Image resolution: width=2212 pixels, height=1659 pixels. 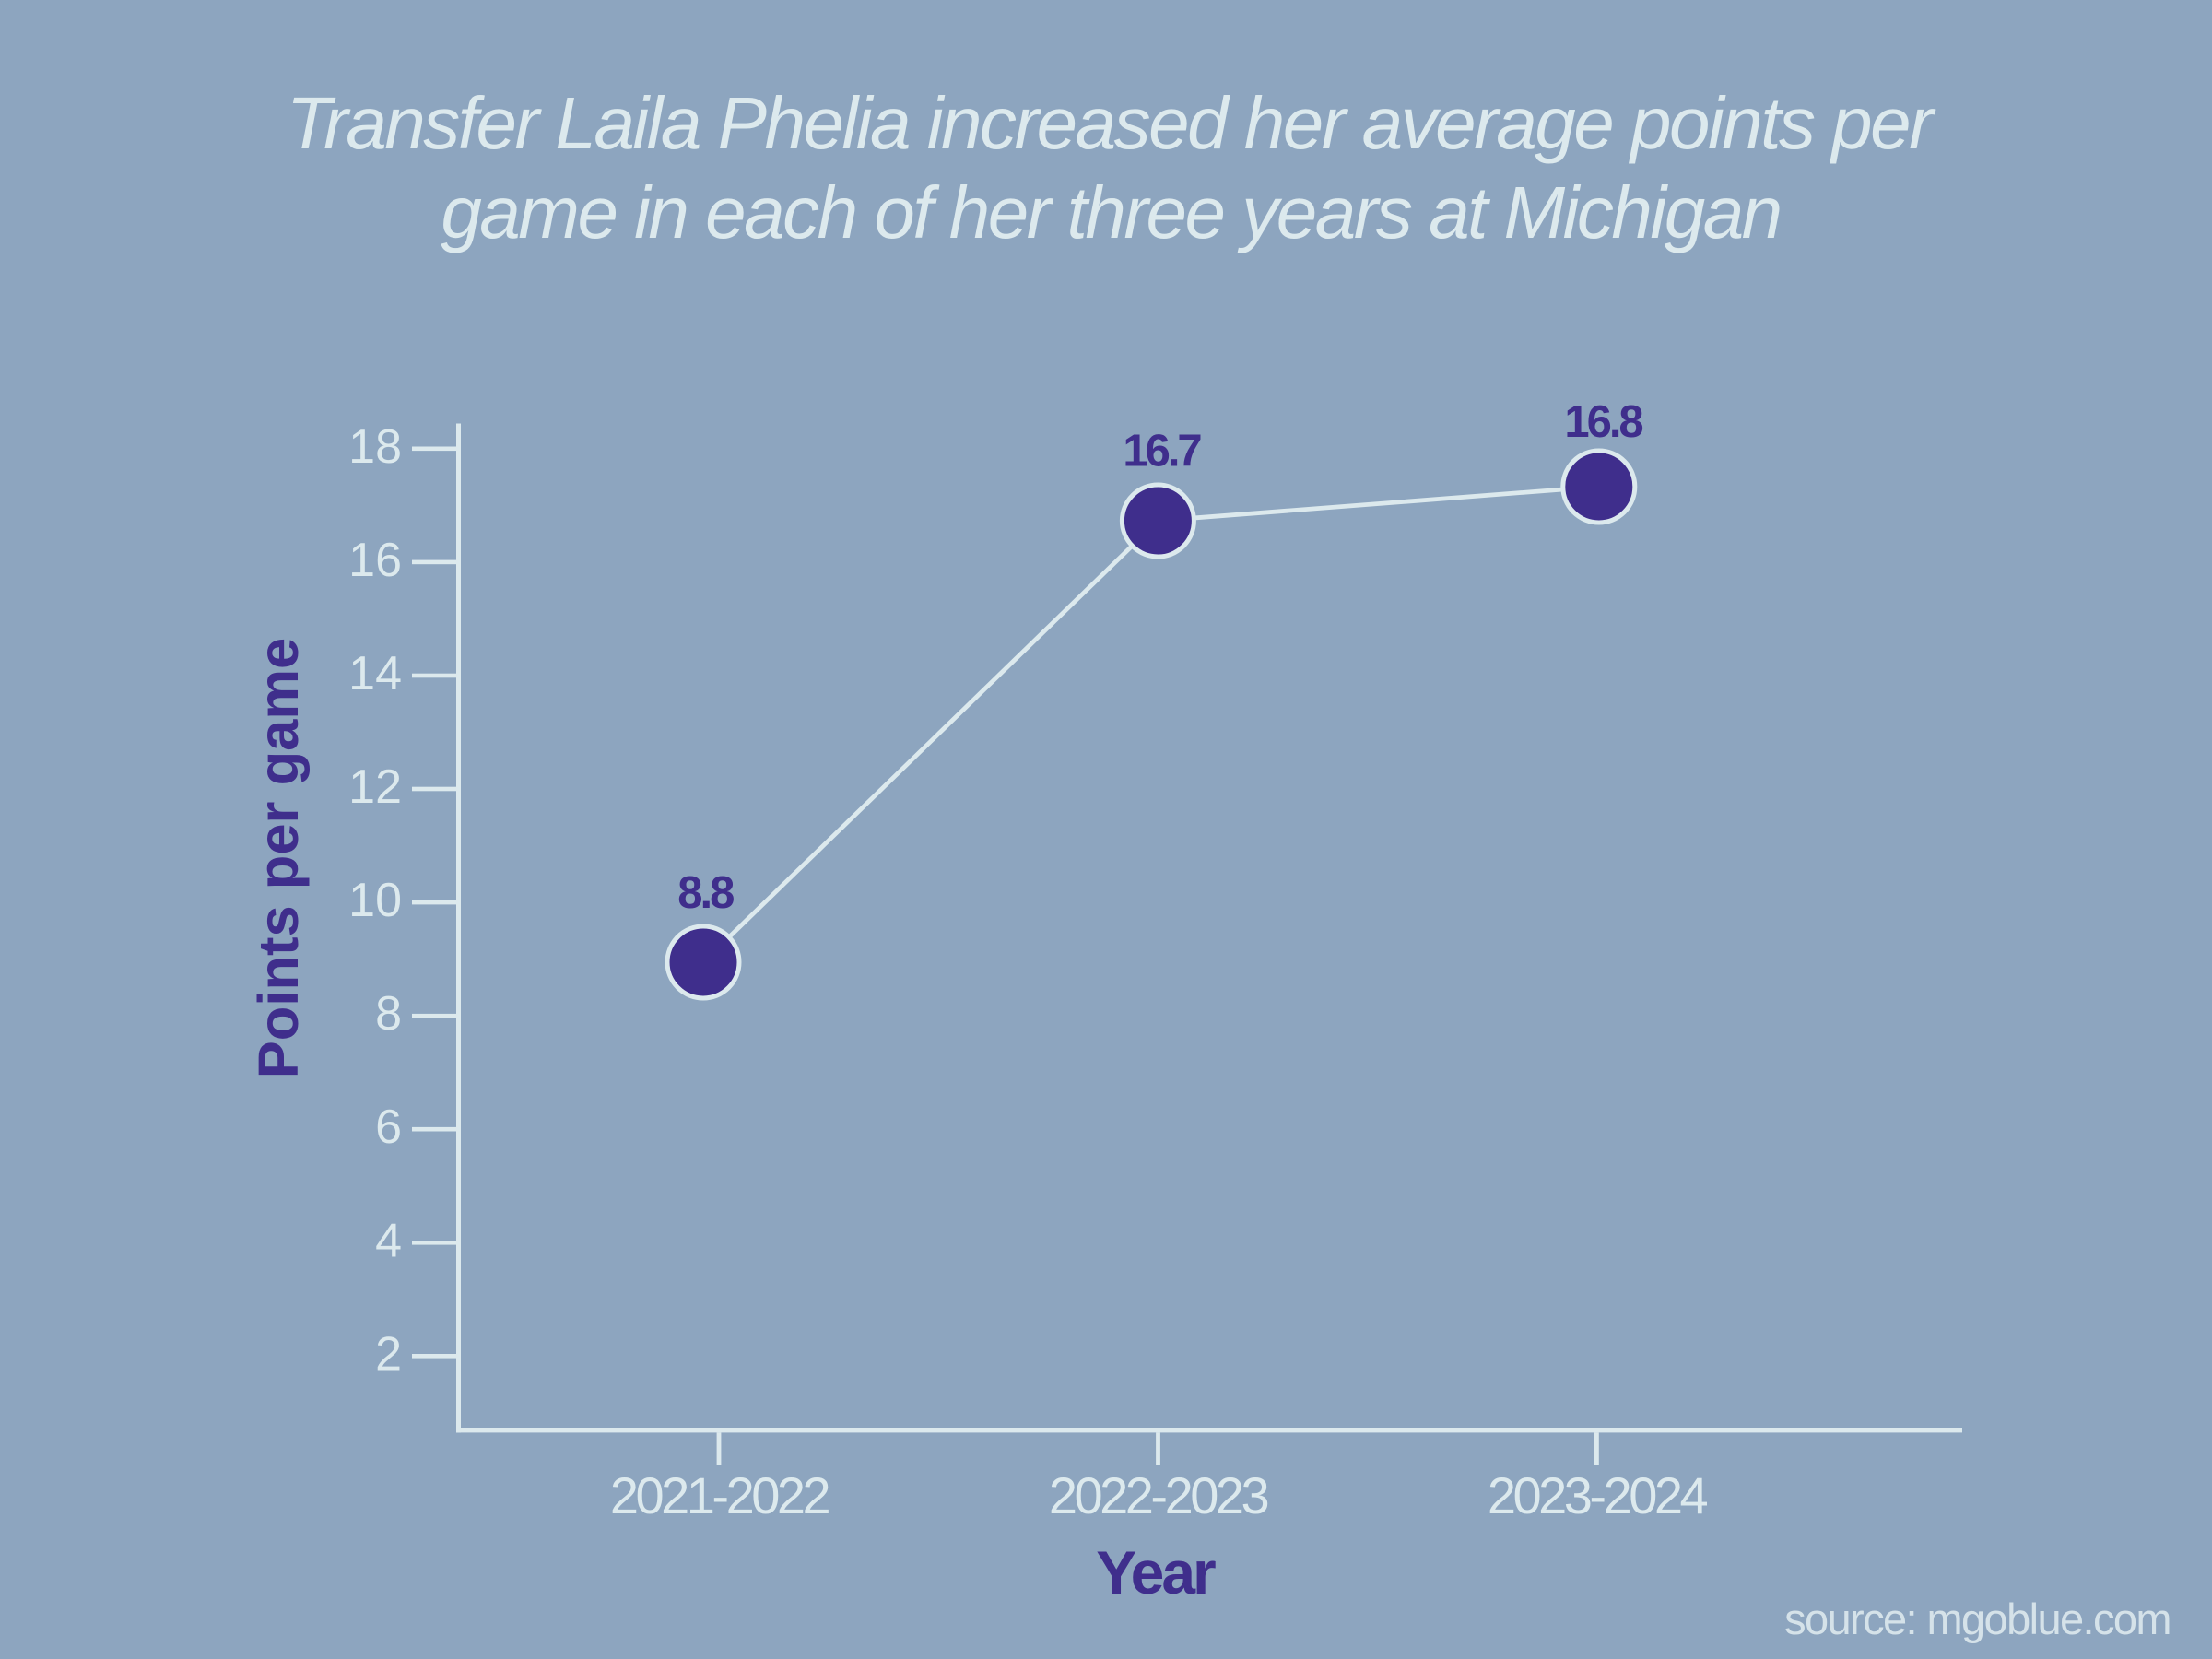 What do you see at coordinates (1156, 1572) in the screenshot?
I see `svg-text: Year` at bounding box center [1156, 1572].